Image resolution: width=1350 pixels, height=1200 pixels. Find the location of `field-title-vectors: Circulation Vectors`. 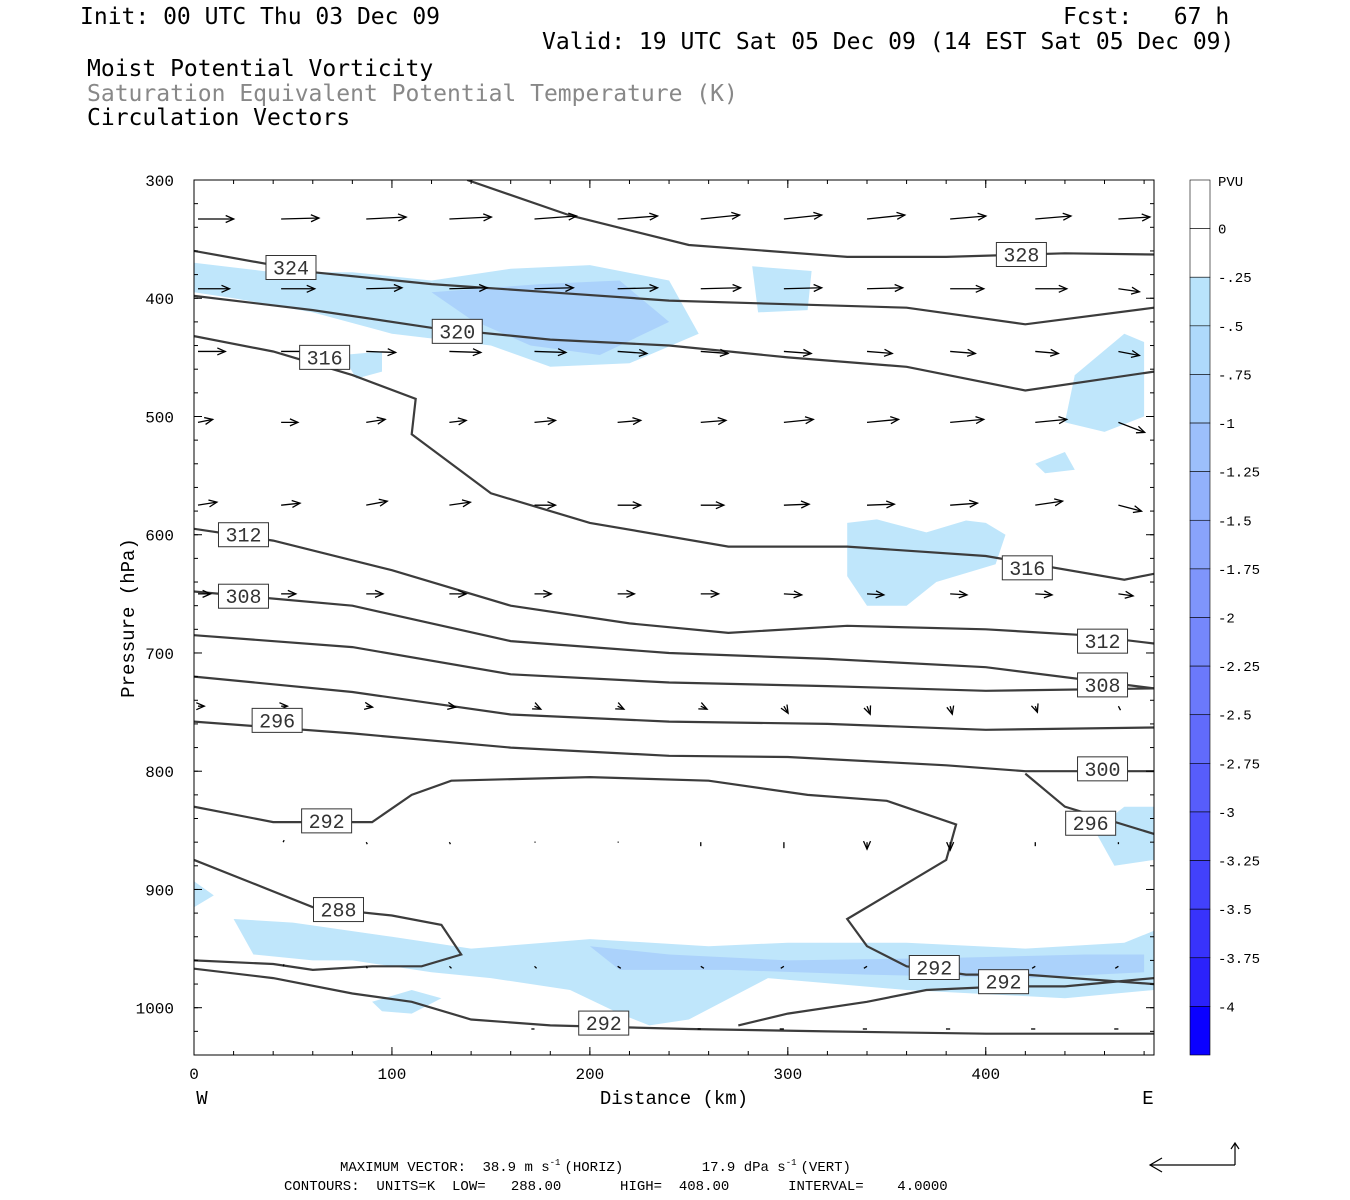

field-title-vectors: Circulation Vectors is located at coordinates (219, 118).